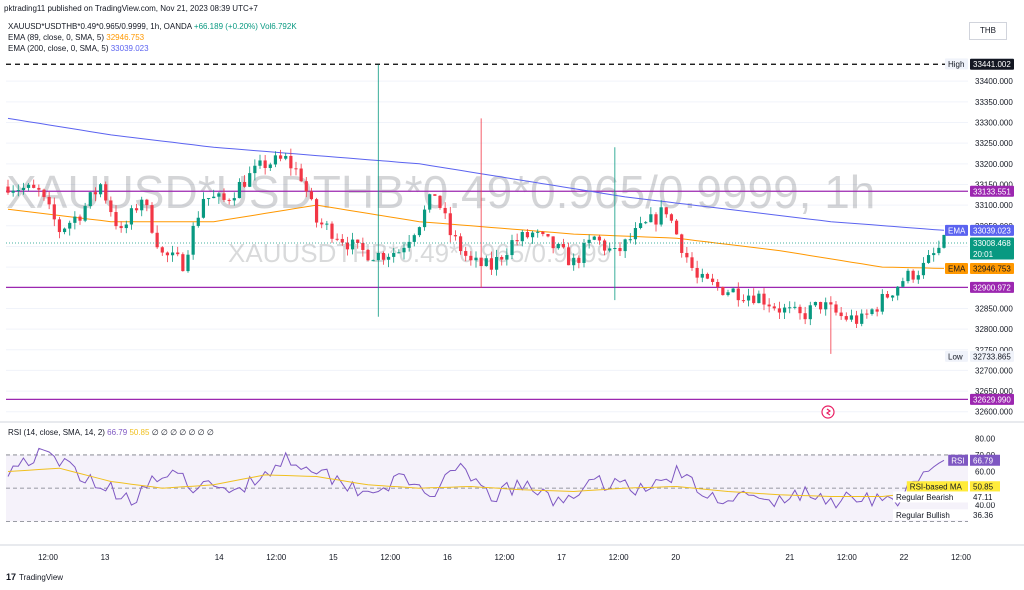 Image resolution: width=1024 pixels, height=590 pixels. I want to click on alert-icon, so click(828, 412).